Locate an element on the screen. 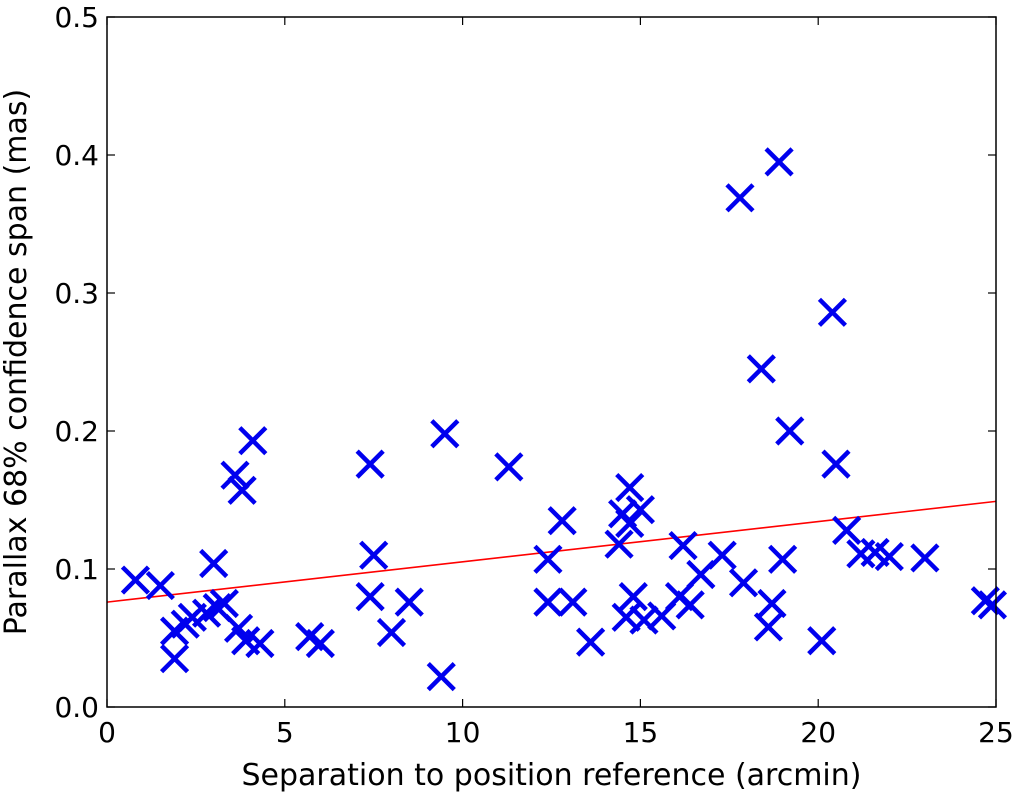 This screenshot has height=795, width=1020. x-tick-label: 10 is located at coordinates (463, 732).